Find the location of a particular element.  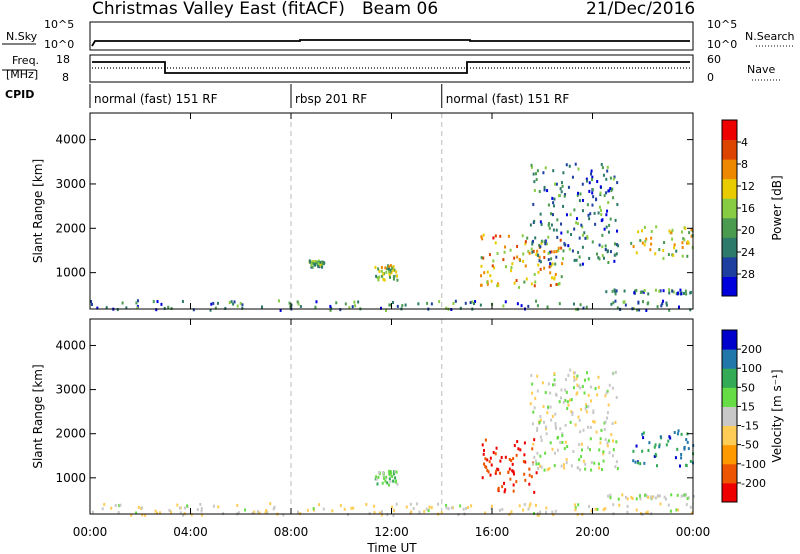

station-title: Christmas Valley East (fitACF) is located at coordinates (218, 9).